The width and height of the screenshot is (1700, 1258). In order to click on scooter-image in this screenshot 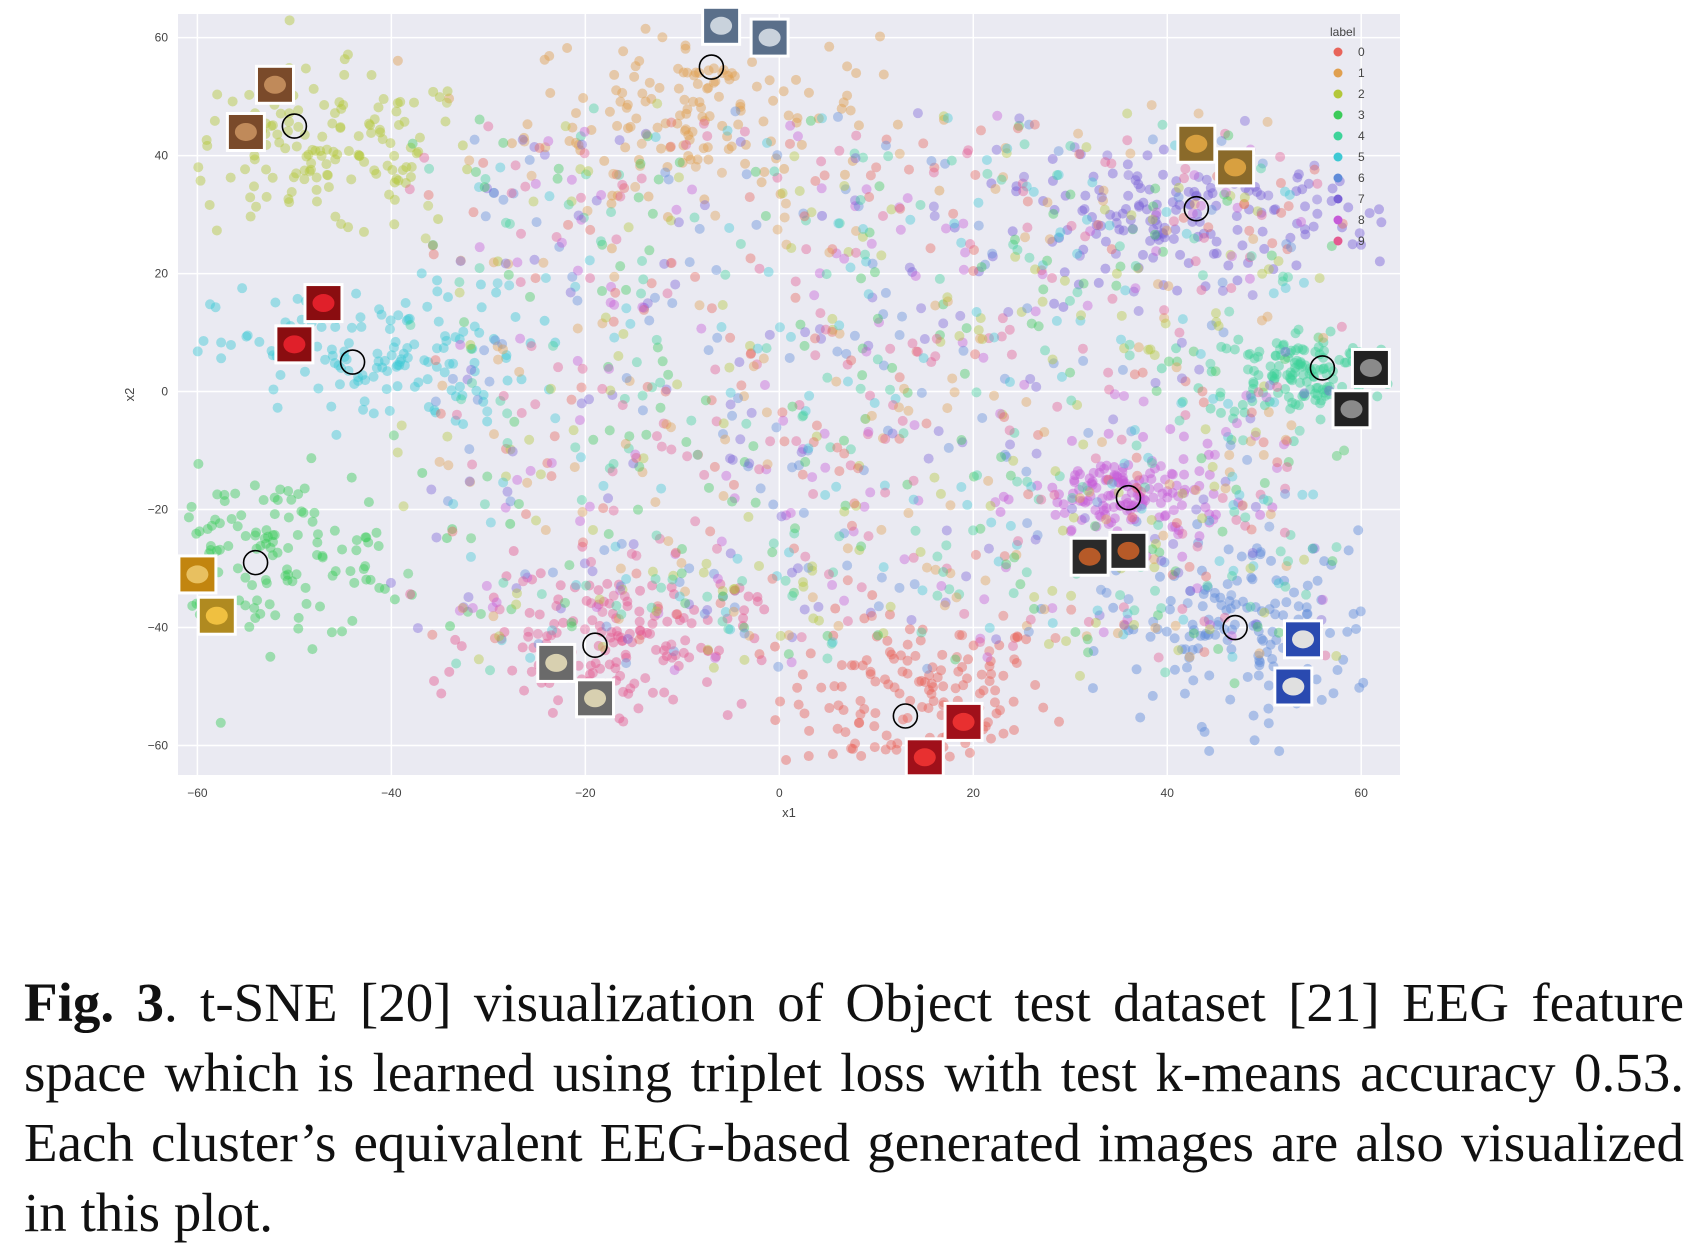, I will do `click(1303, 639)`.